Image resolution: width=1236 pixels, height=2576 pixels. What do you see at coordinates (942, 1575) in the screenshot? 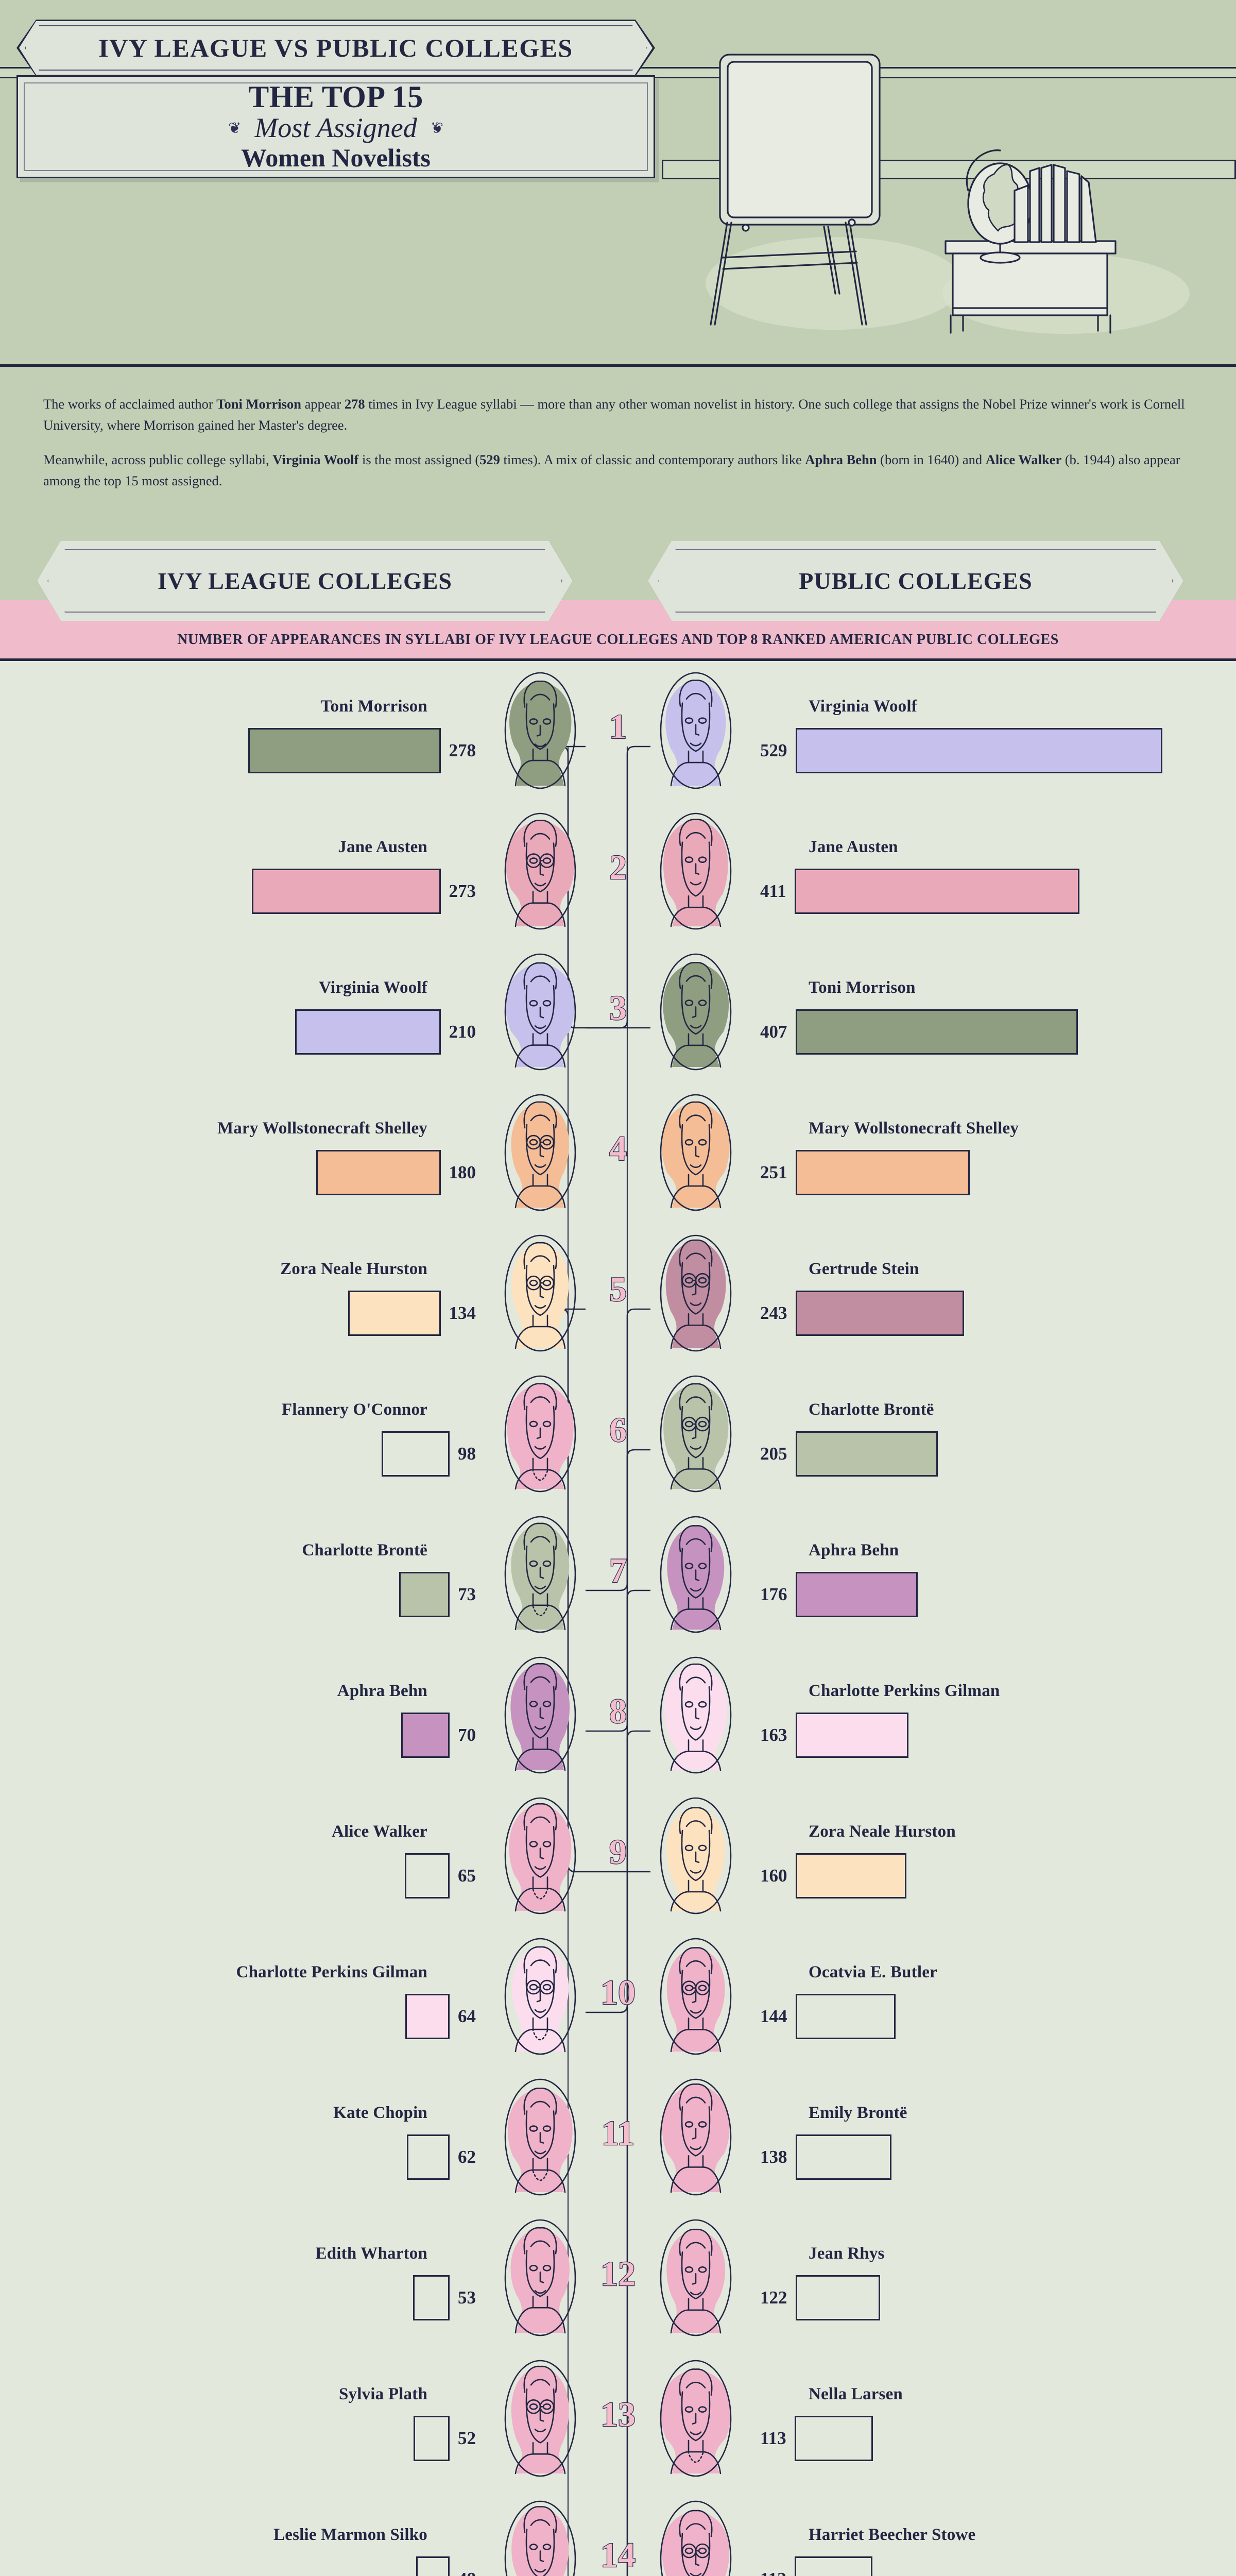
I see `public-college-entry: Aphra Behn 176` at bounding box center [942, 1575].